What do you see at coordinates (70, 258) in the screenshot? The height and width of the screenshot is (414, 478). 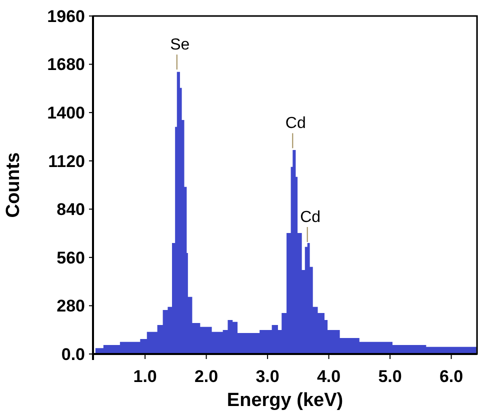 I see `y-tick-label: 560` at bounding box center [70, 258].